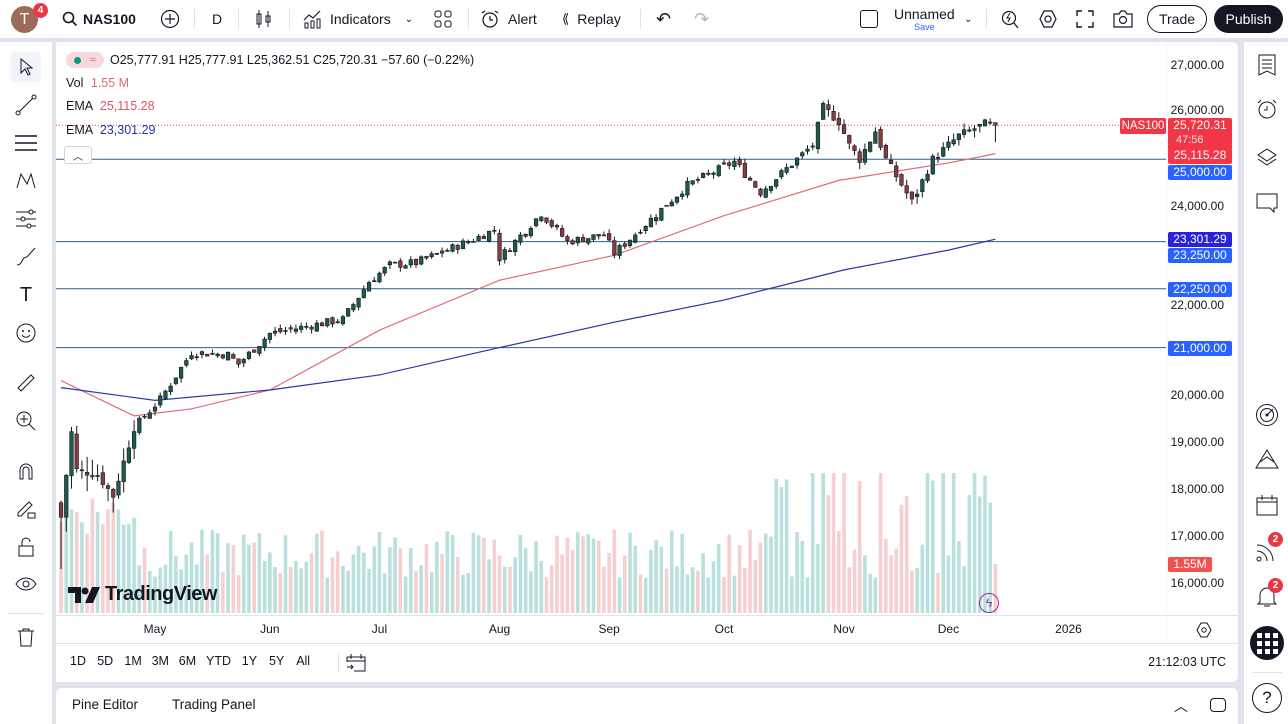 This screenshot has width=1288, height=724. I want to click on chart-type-button, so click(264, 19).